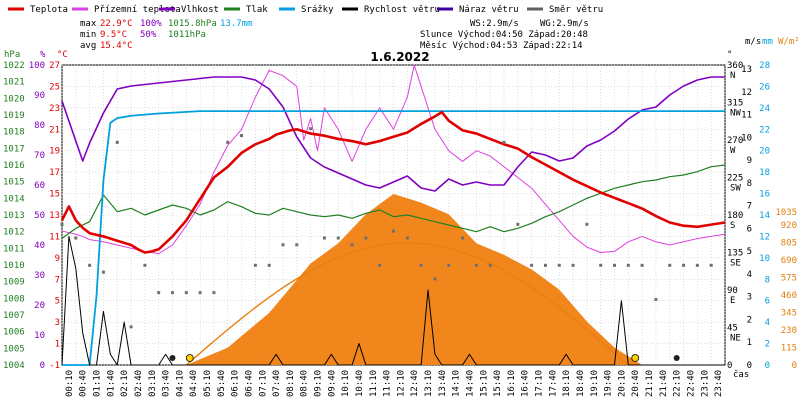  Describe the element at coordinates (84, 383) in the screenshot. I see `x-tick-label: 00:40` at that location.